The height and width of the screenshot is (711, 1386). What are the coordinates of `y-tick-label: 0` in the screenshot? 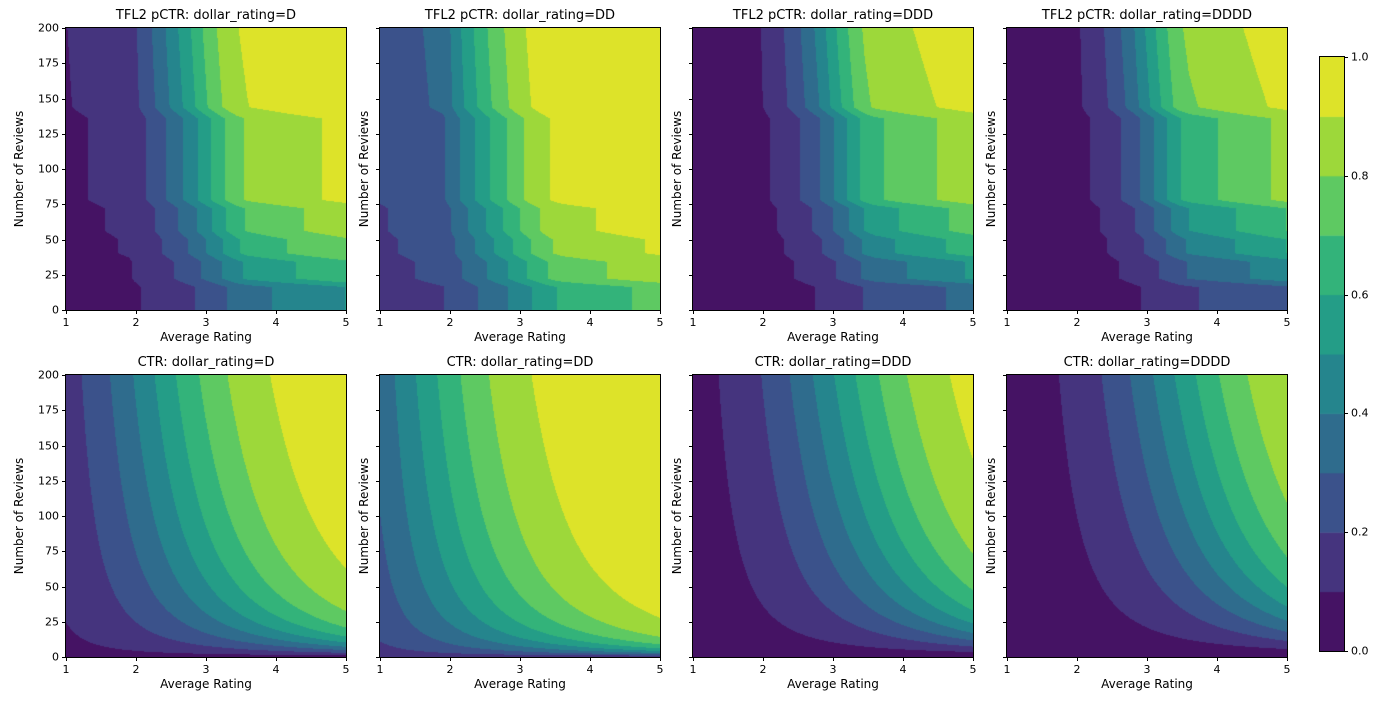 It's located at (55, 657).